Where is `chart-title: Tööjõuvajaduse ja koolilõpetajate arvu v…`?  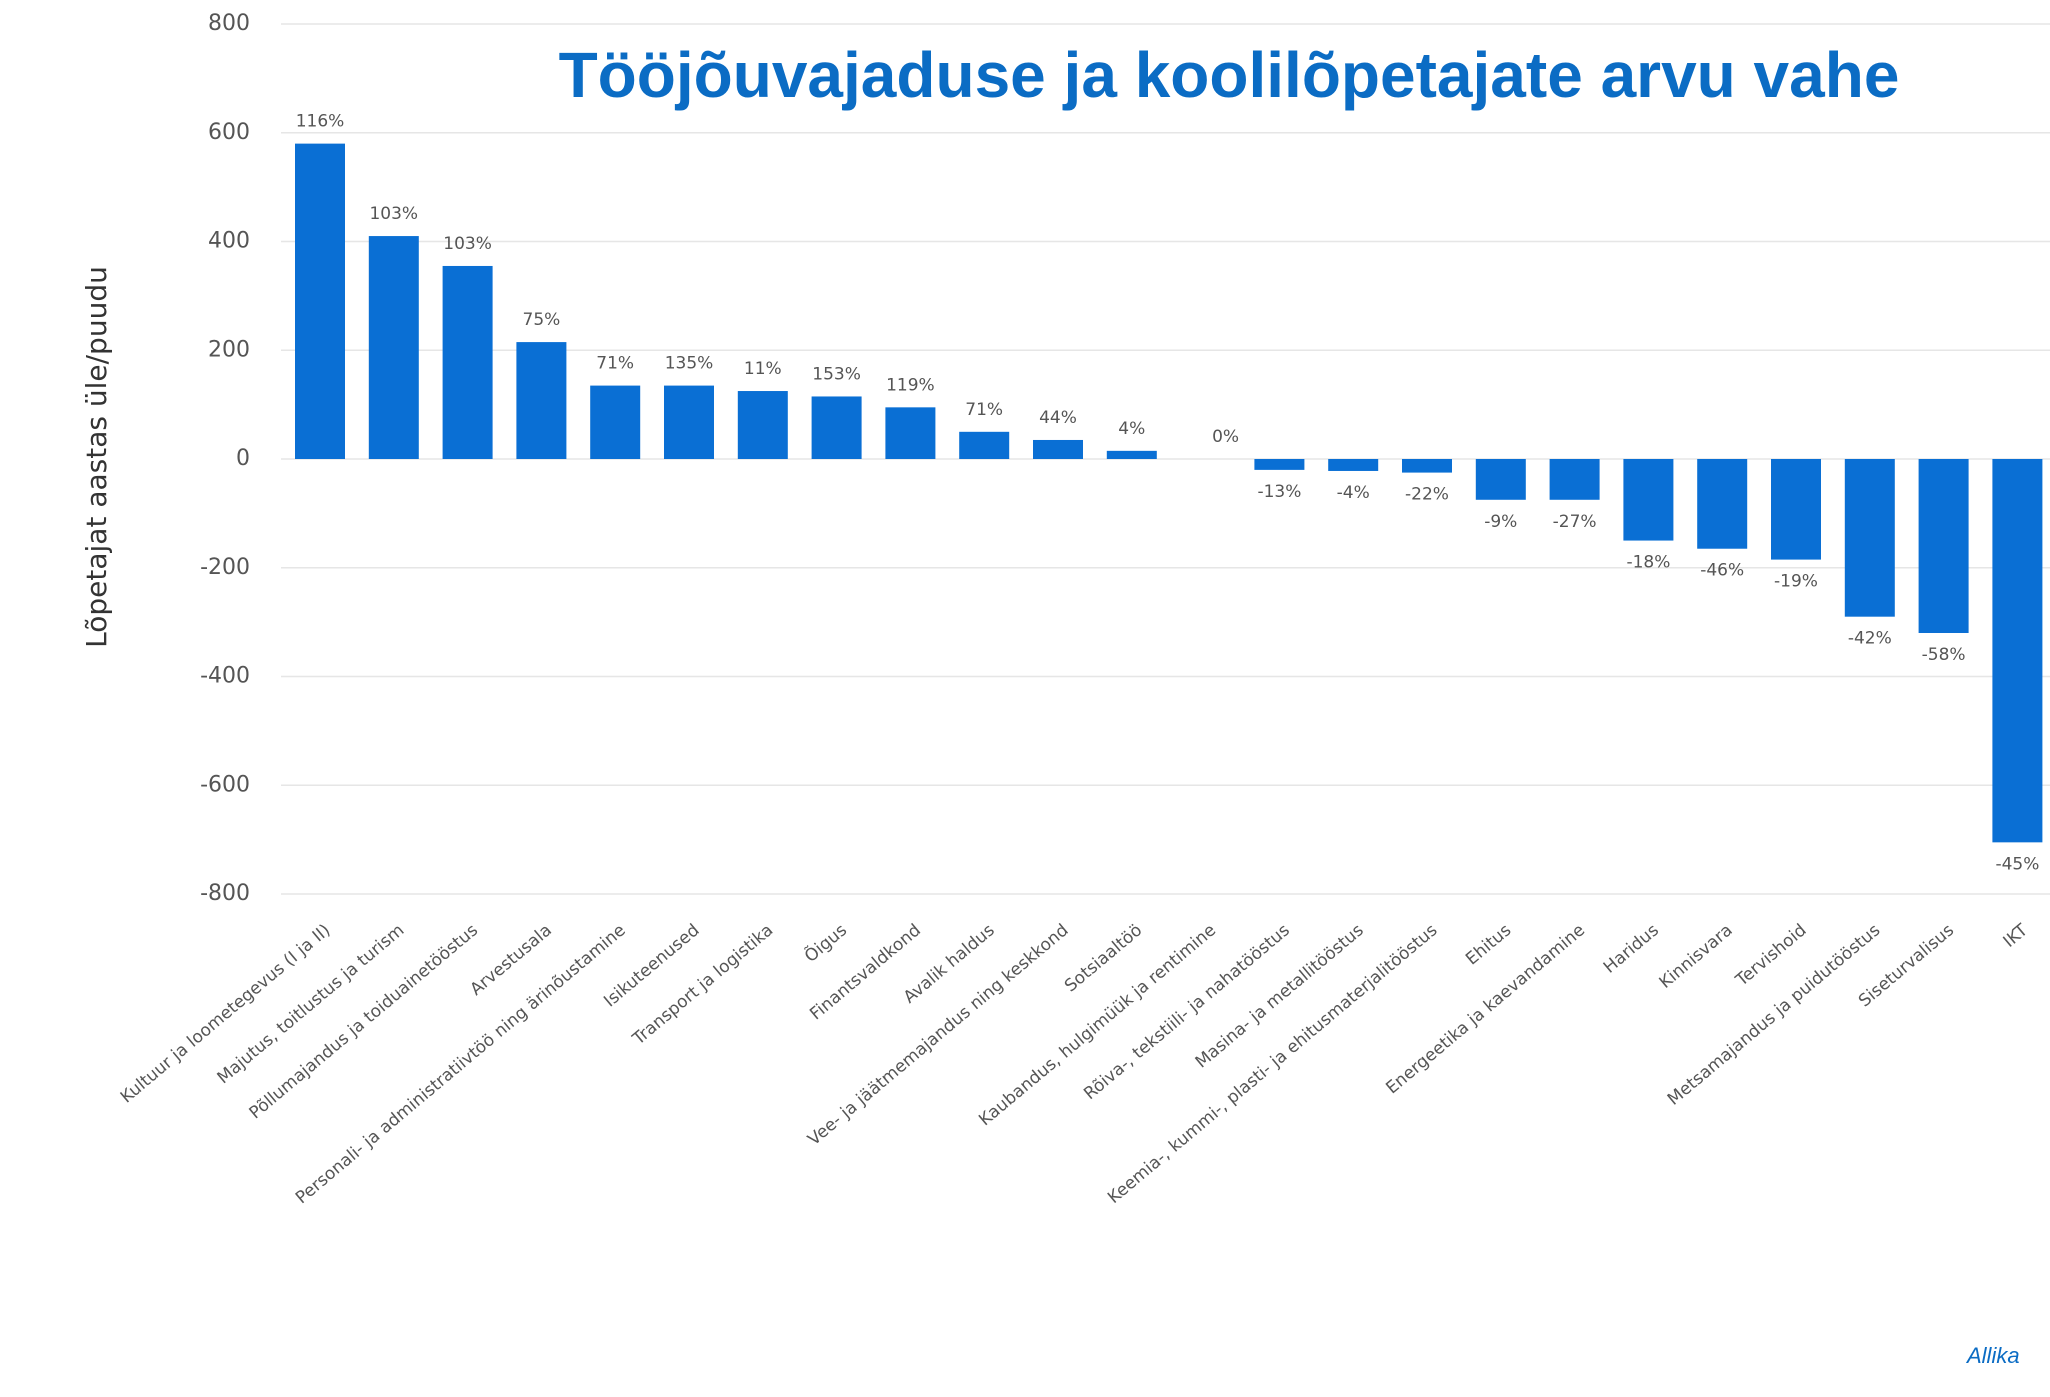 chart-title: Tööjõuvajaduse ja koolilõpetajate arvu v… is located at coordinates (1229, 75).